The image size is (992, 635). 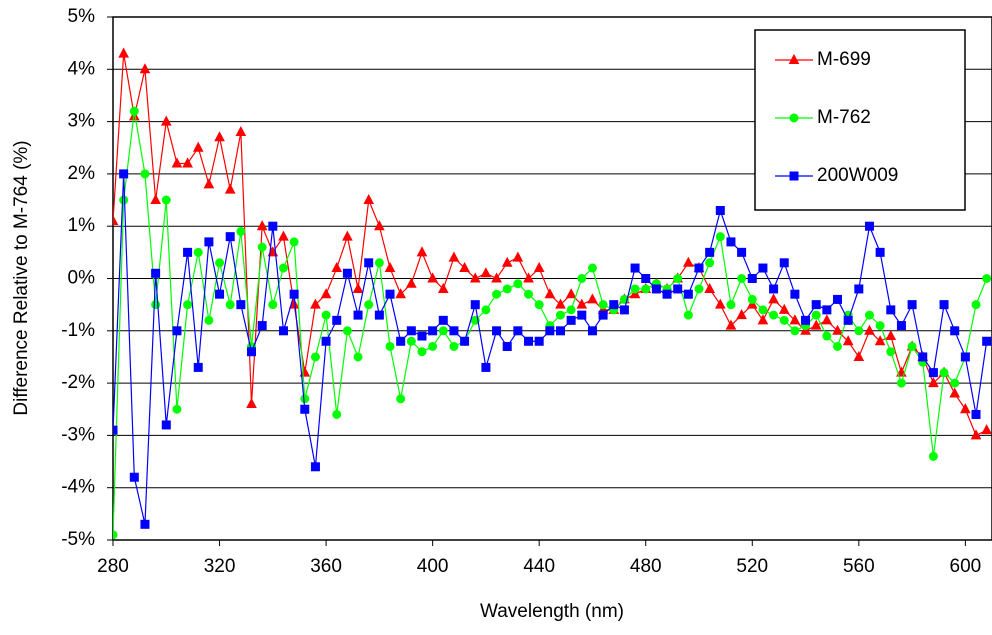 What do you see at coordinates (78, 539) in the screenshot?
I see `y-tick-label: -5%` at bounding box center [78, 539].